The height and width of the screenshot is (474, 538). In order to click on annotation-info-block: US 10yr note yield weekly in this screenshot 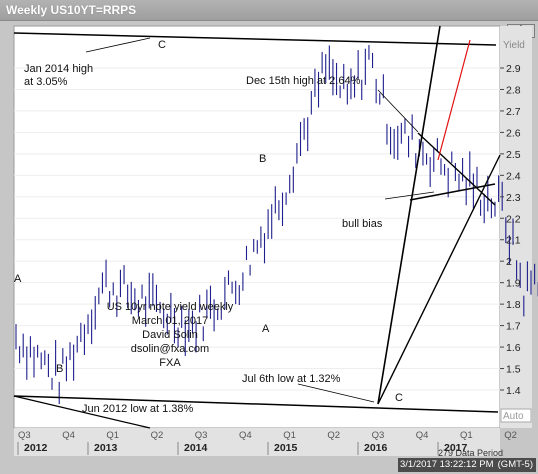, I will do `click(170, 307)`.